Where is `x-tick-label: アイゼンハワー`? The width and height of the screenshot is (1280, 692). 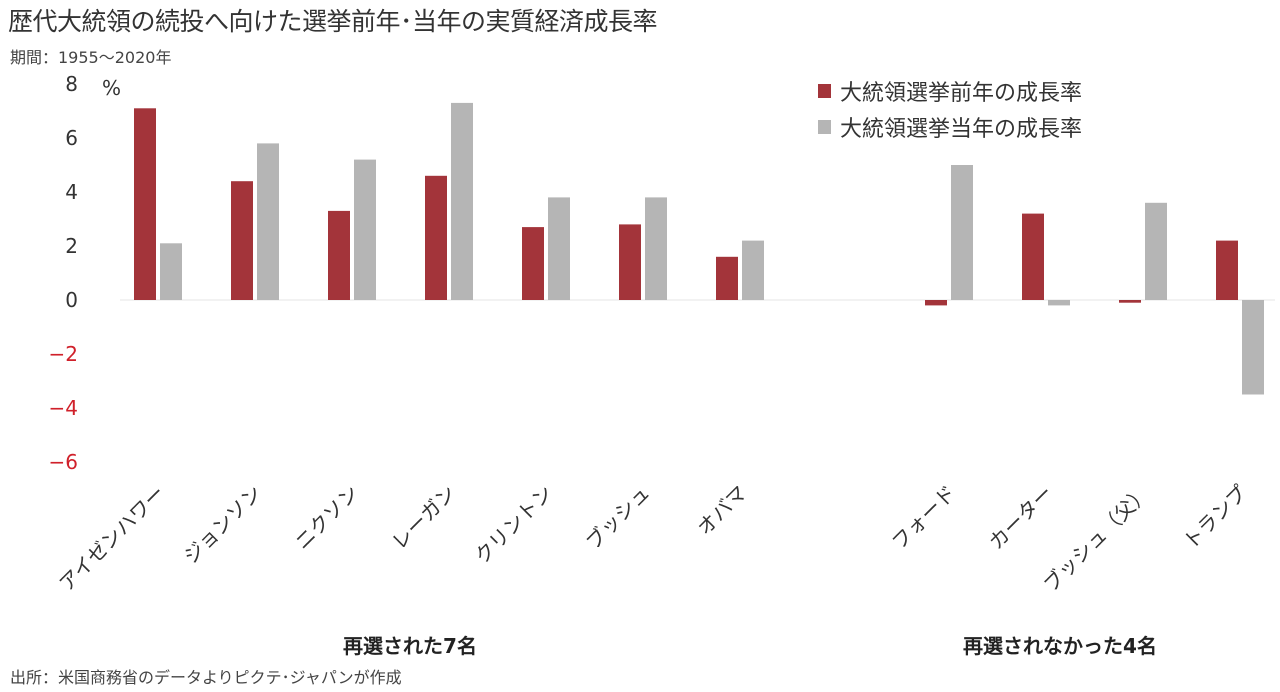
x-tick-label: アイゼンハワー is located at coordinates (111, 538).